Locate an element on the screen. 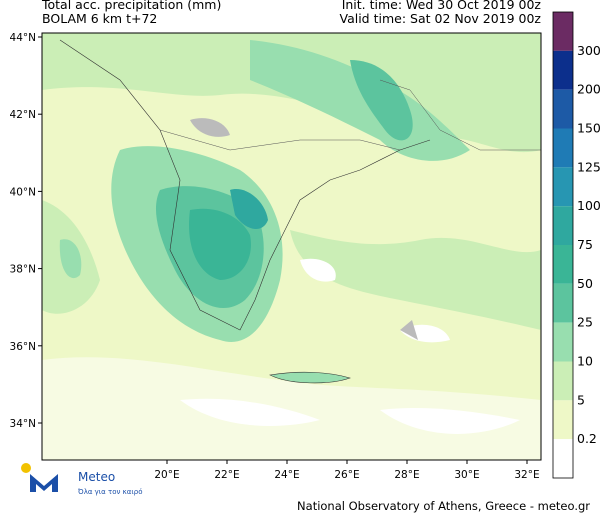  lat-label: 38°N is located at coordinates (23, 270).